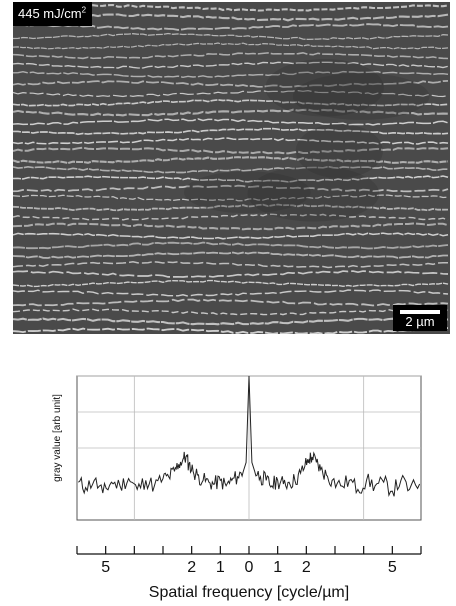 This screenshot has height=606, width=456. I want to click on scale-bar, so click(420, 312).